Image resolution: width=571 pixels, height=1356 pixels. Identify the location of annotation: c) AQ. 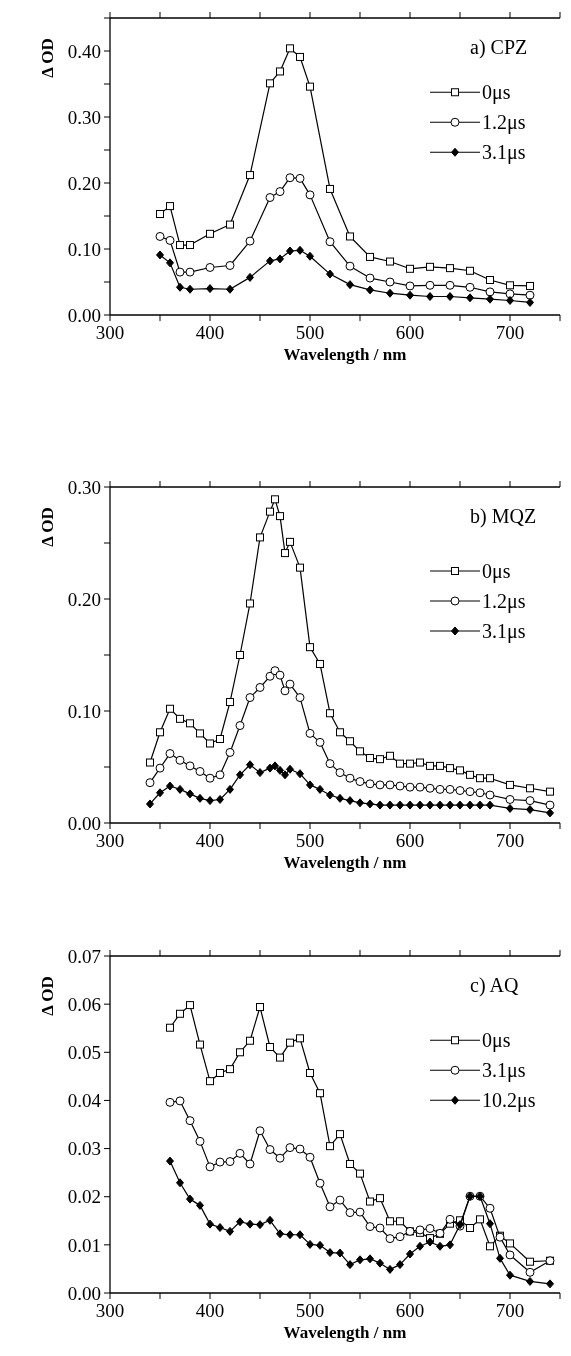
(494, 985).